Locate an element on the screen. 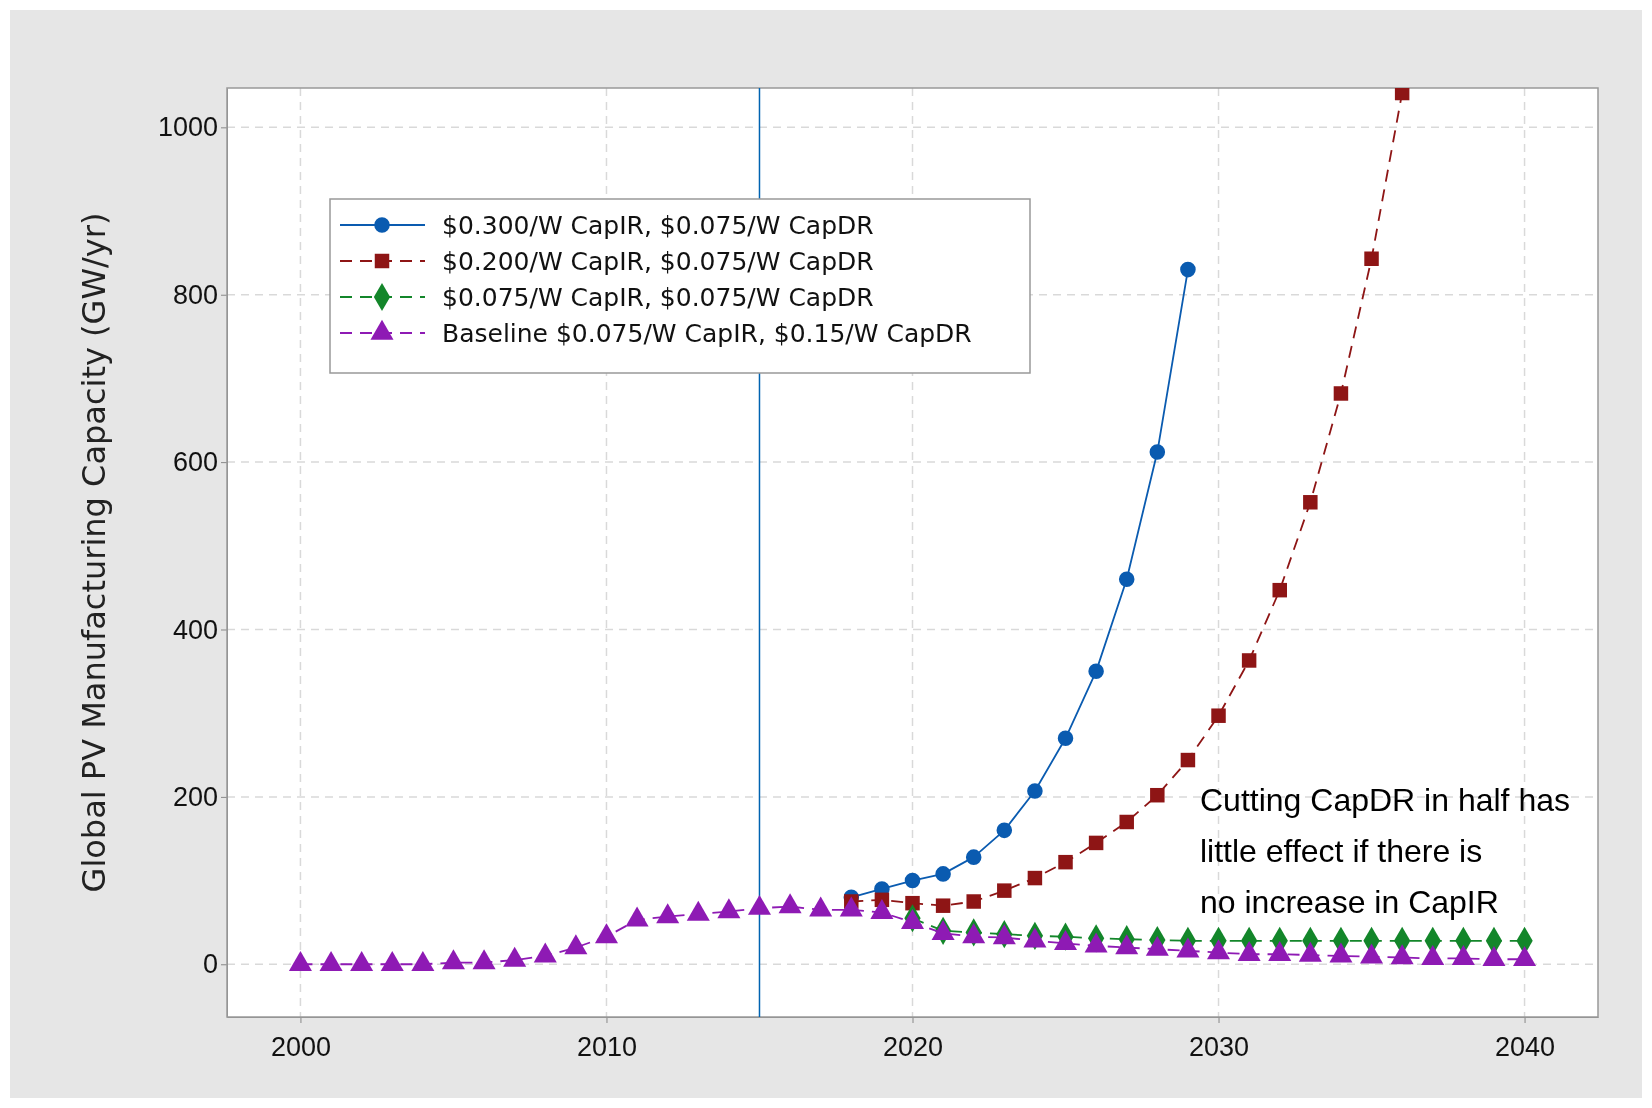 Image resolution: width=1652 pixels, height=1108 pixels. x-tick-label: 2040 is located at coordinates (1525, 1046).